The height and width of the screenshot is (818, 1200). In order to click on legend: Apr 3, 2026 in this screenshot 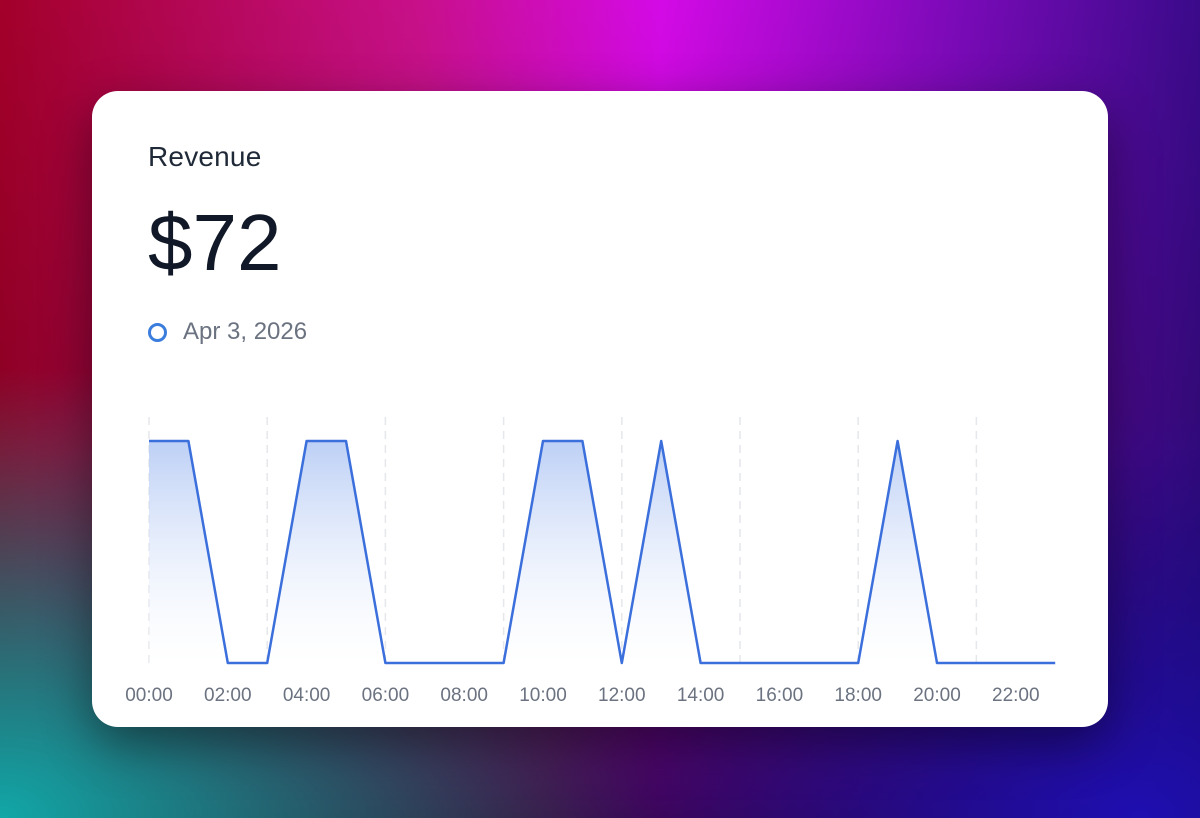, I will do `click(227, 332)`.